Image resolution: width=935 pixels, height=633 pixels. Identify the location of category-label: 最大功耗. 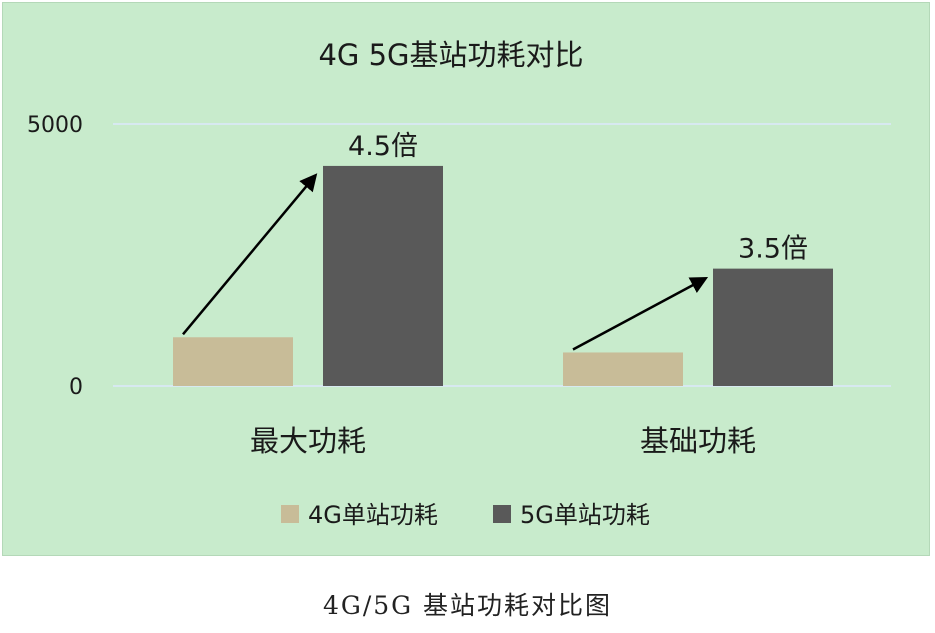
(308, 441).